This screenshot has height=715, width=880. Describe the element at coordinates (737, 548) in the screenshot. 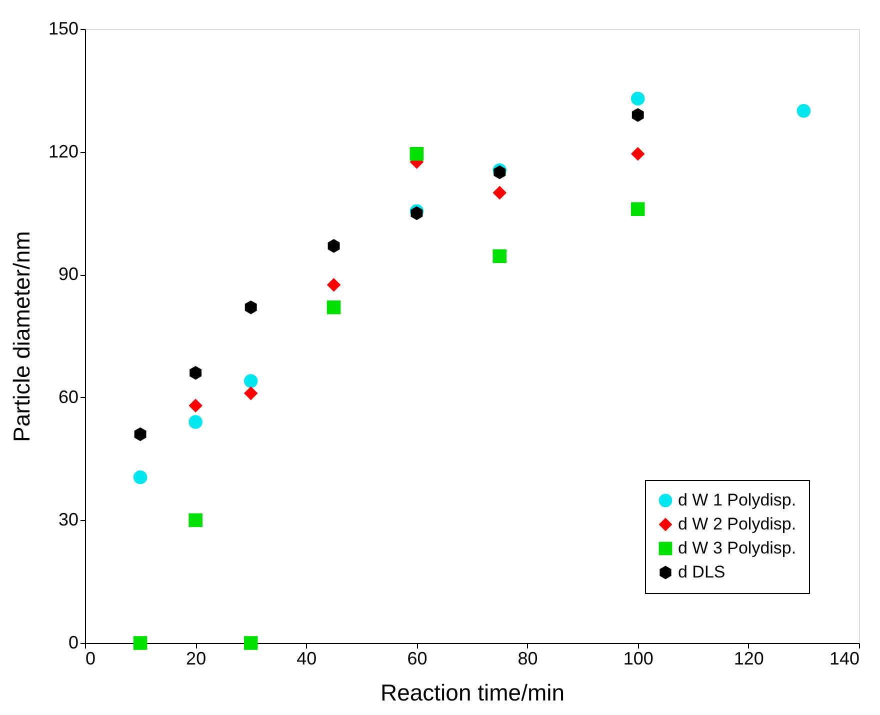

I see `legend-label: d W 3 Polydisp.` at that location.